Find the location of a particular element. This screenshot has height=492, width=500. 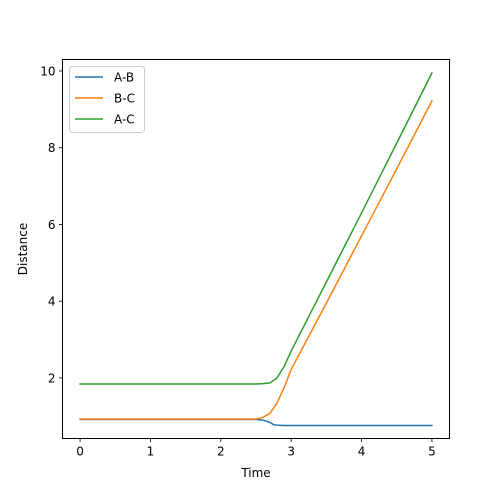

x-tick-label: 3 is located at coordinates (291, 452).